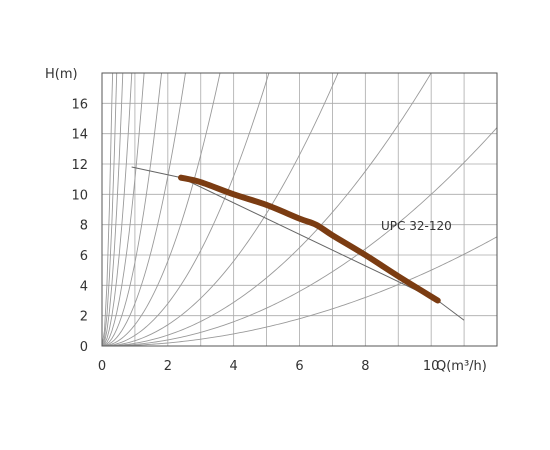 Image resolution: width=550 pixels, height=450 pixels. I want to click on x-tick-label: 4, so click(234, 366).